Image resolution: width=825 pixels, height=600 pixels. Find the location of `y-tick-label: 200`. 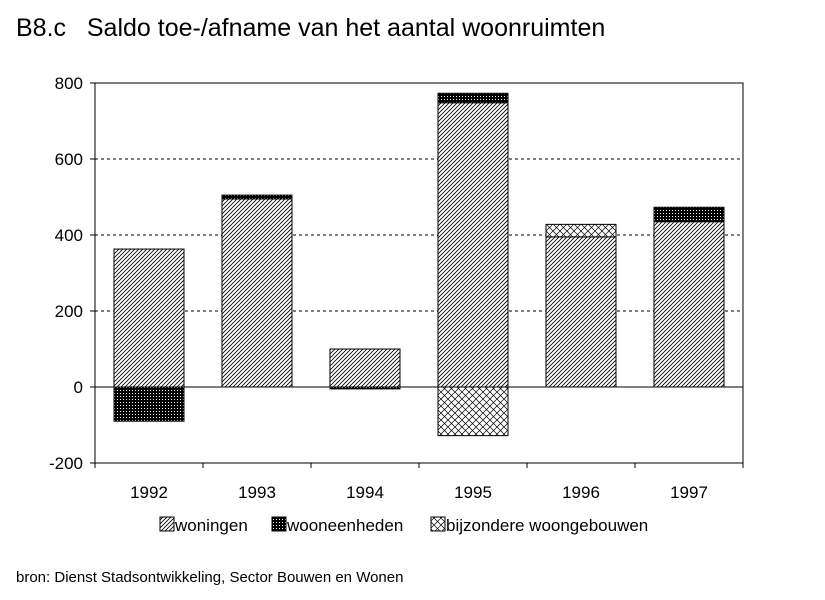

y-tick-label: 200 is located at coordinates (69, 311).